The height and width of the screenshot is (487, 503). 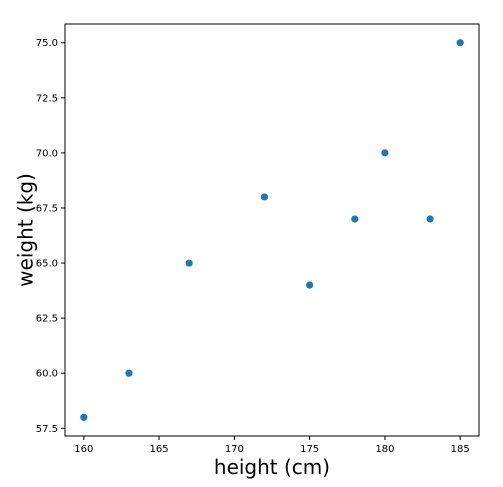 I want to click on x-tick-label: 160, so click(x=83, y=449).